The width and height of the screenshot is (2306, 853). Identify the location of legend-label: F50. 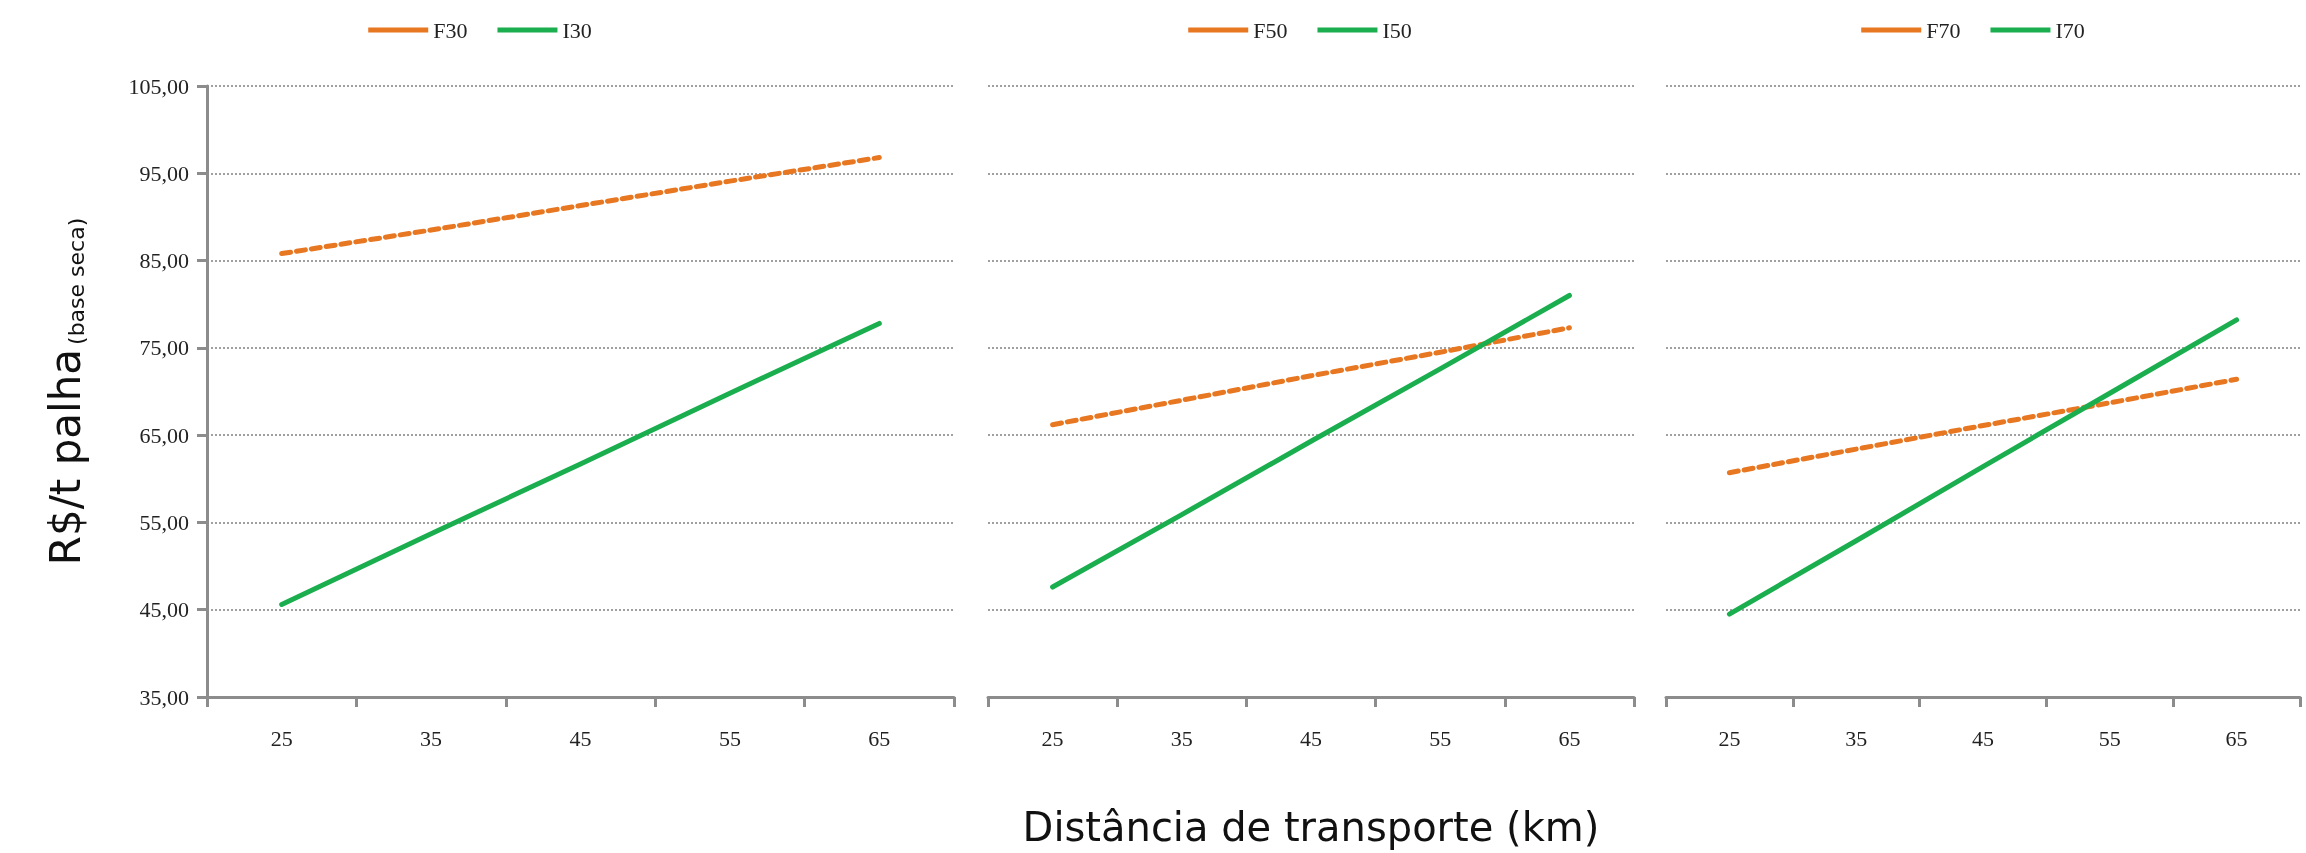
(1270, 30).